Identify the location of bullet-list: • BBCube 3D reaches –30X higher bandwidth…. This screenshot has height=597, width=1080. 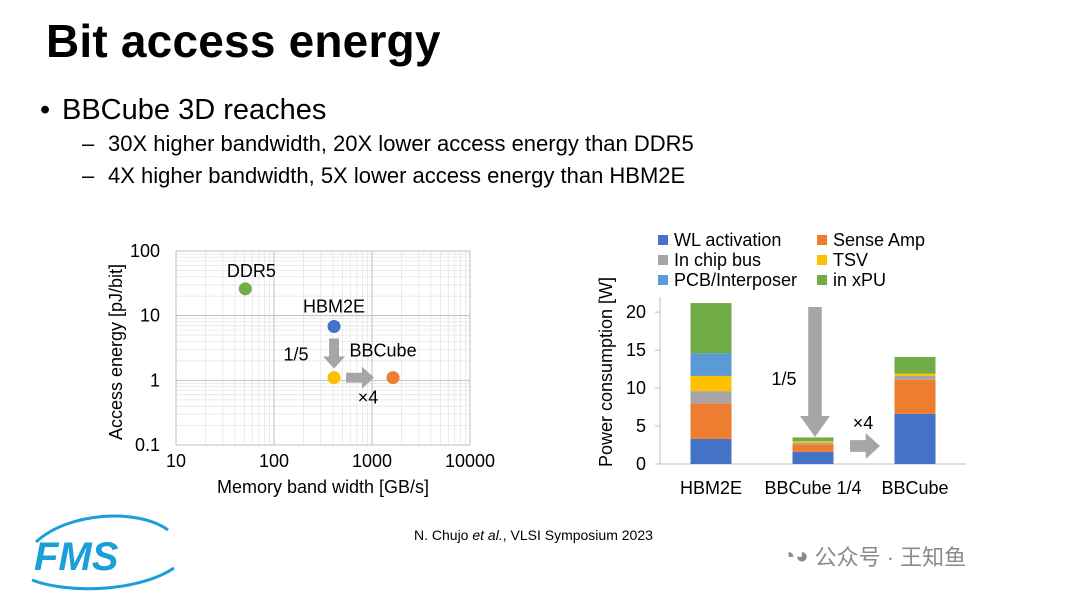
(367, 142).